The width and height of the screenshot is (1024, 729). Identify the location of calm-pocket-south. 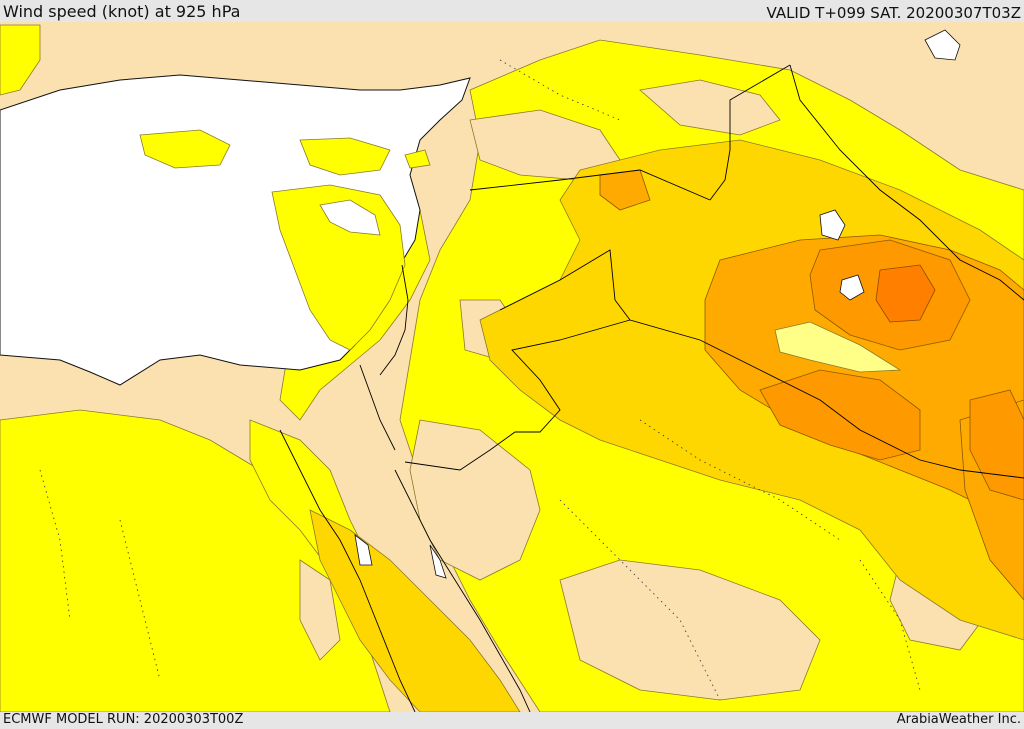
(690, 630).